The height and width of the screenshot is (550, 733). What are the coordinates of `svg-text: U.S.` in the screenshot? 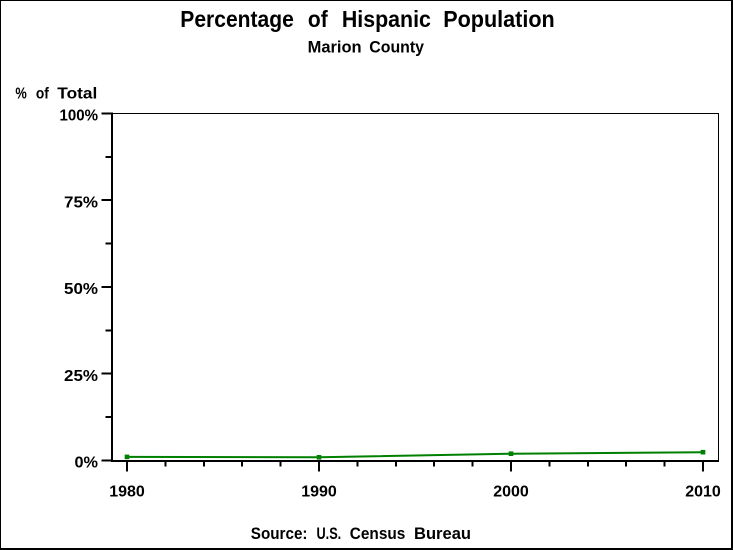 It's located at (329, 533).